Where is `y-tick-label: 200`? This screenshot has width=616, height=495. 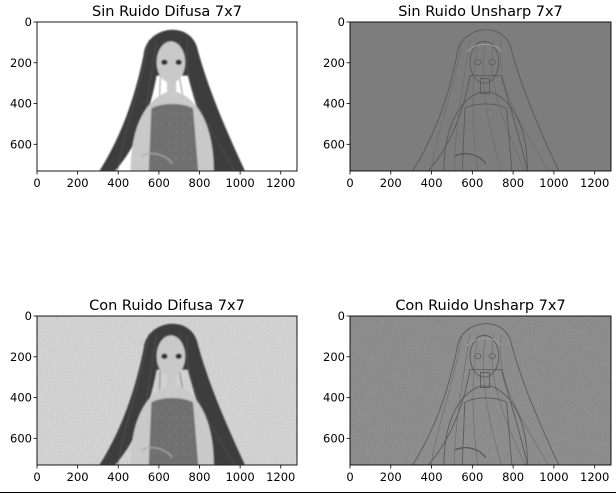 y-tick-label: 200 is located at coordinates (334, 357).